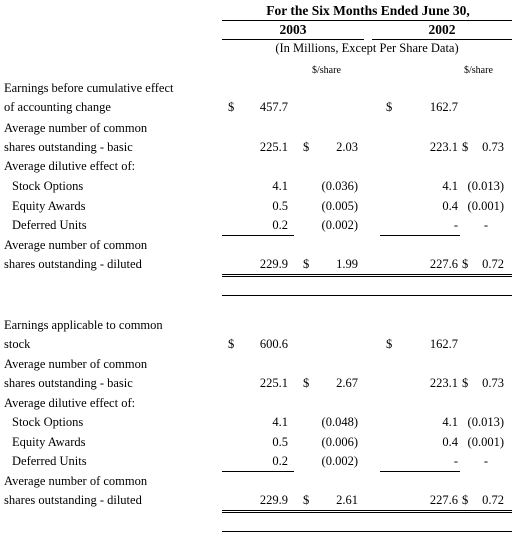 The image size is (512, 551). Describe the element at coordinates (293, 29) in the screenshot. I see `year-2003-header: 2003` at that location.